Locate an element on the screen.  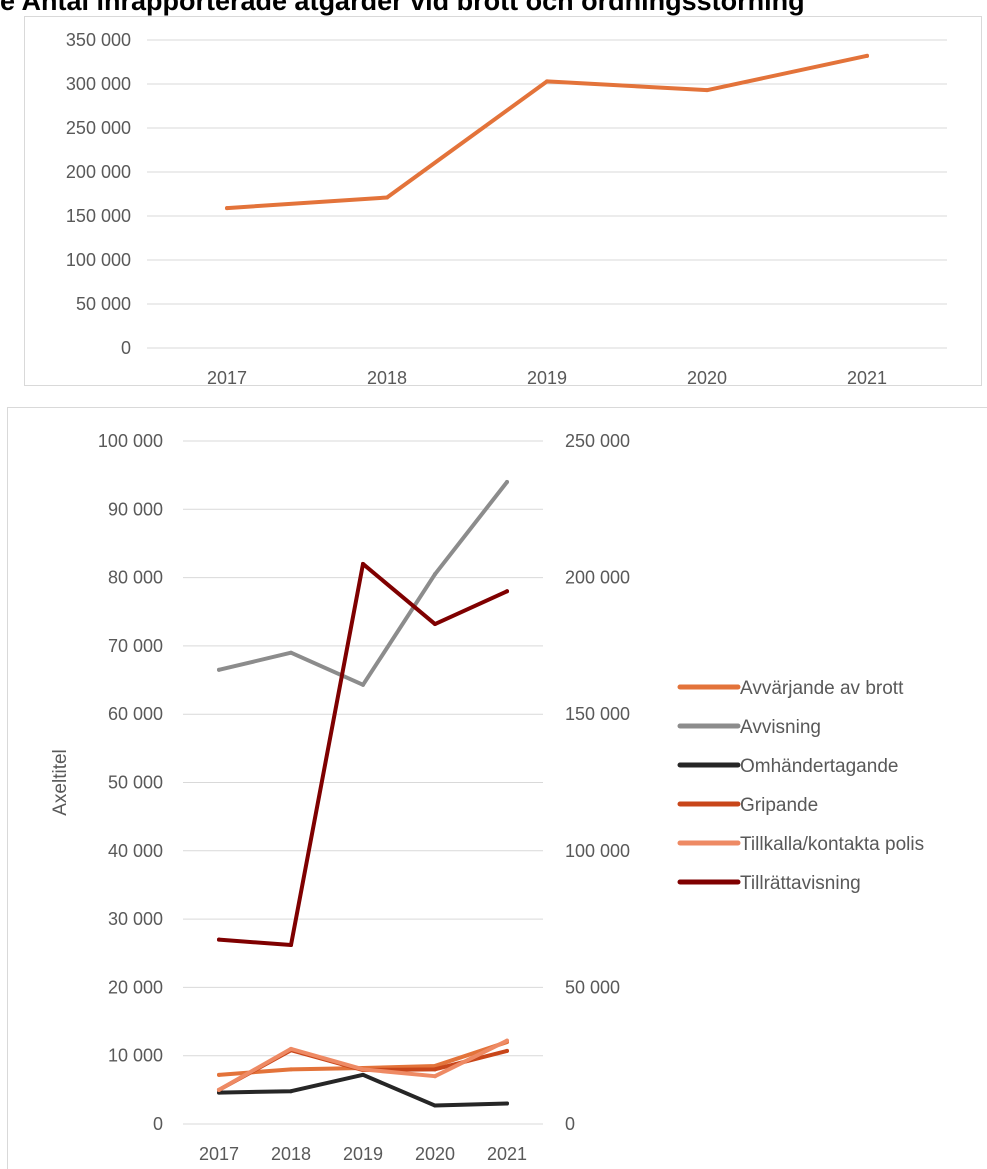
y2-tick-label: 0 is located at coordinates (570, 1124).